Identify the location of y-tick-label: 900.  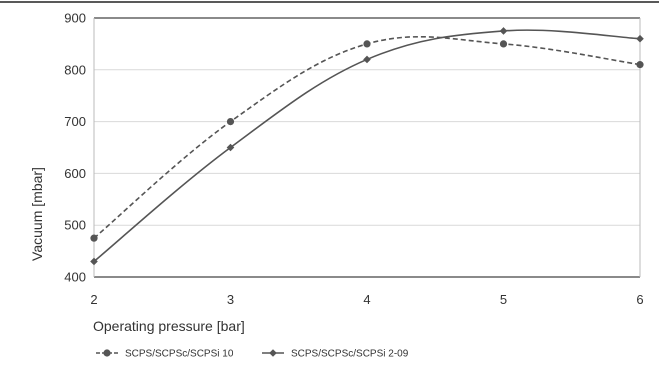
(75, 18).